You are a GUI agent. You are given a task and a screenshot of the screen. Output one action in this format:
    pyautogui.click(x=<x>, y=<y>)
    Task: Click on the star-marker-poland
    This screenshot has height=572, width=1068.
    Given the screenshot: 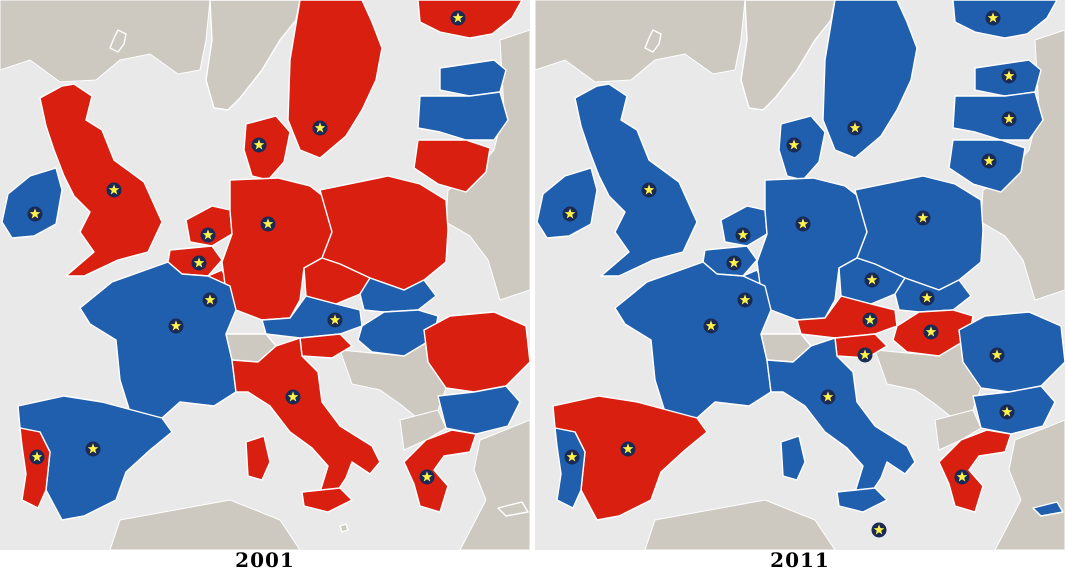 What is the action you would take?
    pyautogui.click(x=923, y=218)
    